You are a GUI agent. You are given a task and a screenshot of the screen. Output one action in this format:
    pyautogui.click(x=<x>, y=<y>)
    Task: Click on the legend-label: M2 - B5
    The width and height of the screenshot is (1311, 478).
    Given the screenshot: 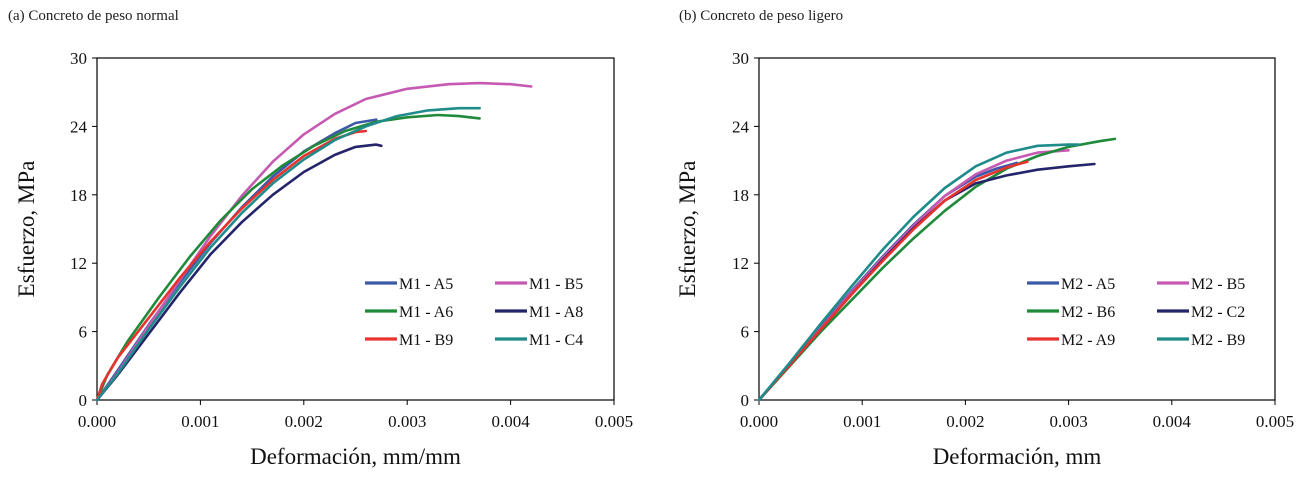 What is the action you would take?
    pyautogui.click(x=1218, y=284)
    